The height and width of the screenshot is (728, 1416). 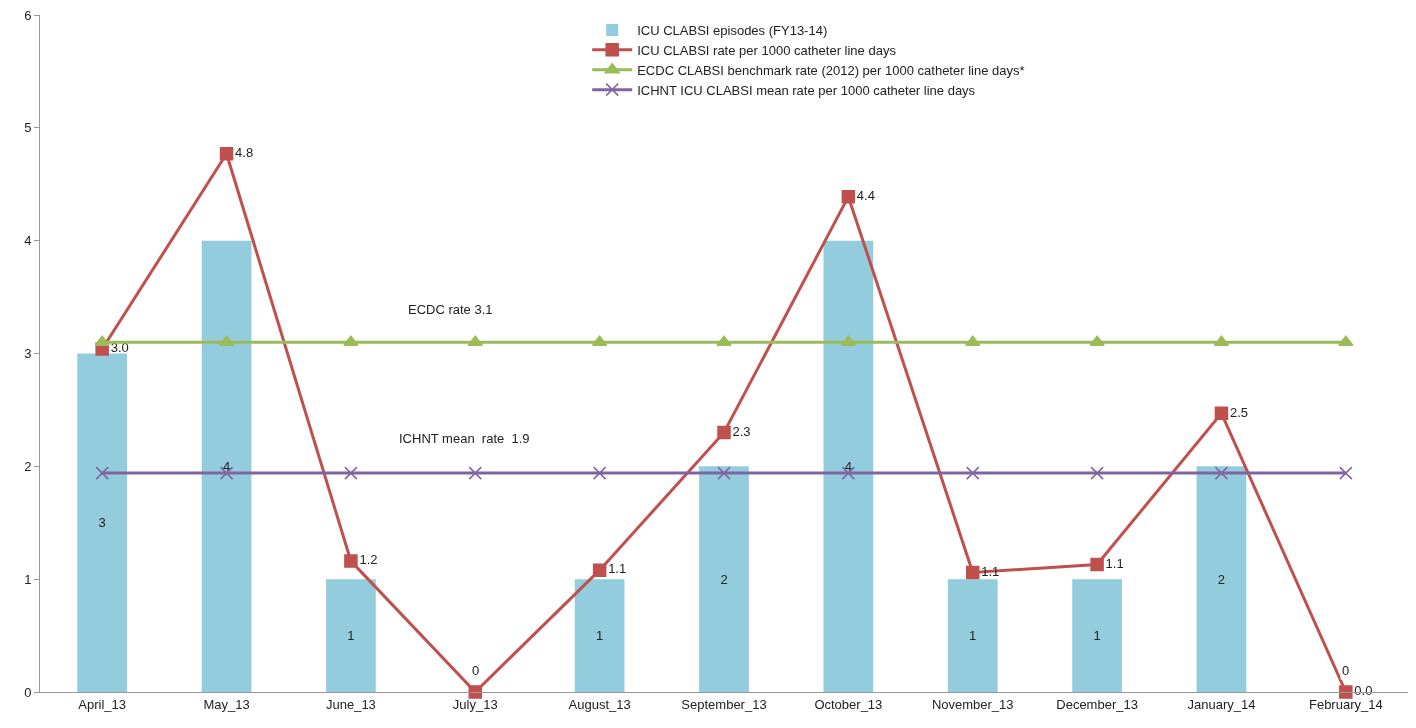 What do you see at coordinates (865, 195) in the screenshot?
I see `data-label: 4.4` at bounding box center [865, 195].